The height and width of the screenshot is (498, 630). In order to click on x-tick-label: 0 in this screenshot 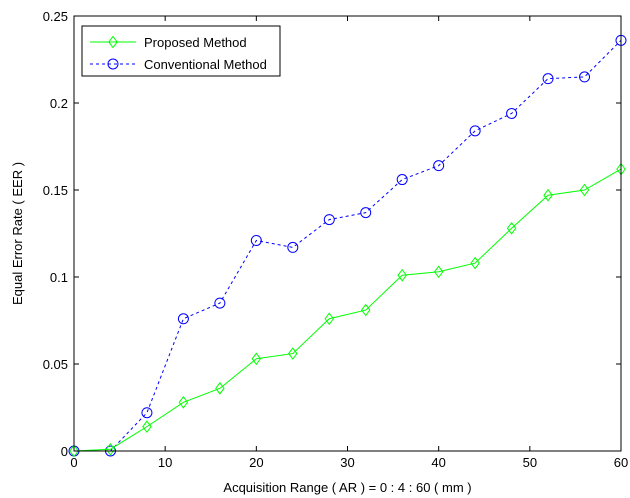, I will do `click(73, 462)`.